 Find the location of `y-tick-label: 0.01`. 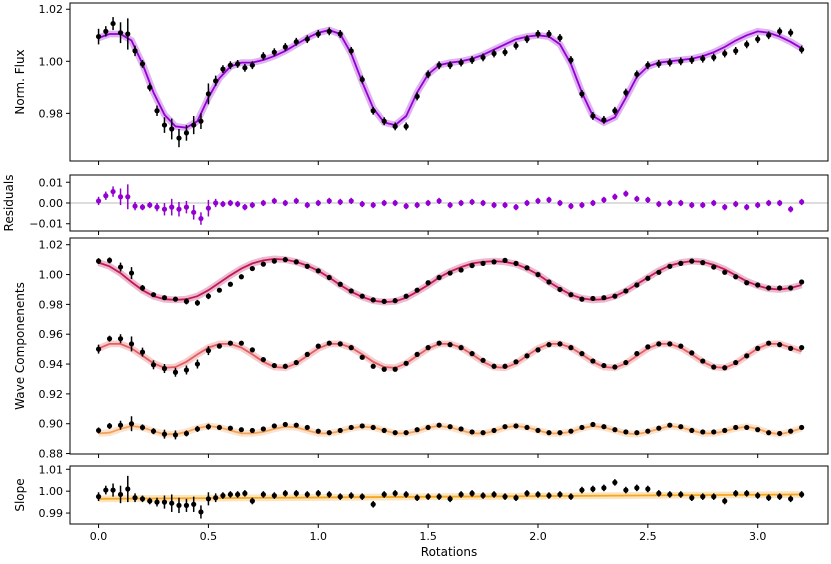

y-tick-label: 0.01 is located at coordinates (51, 182).